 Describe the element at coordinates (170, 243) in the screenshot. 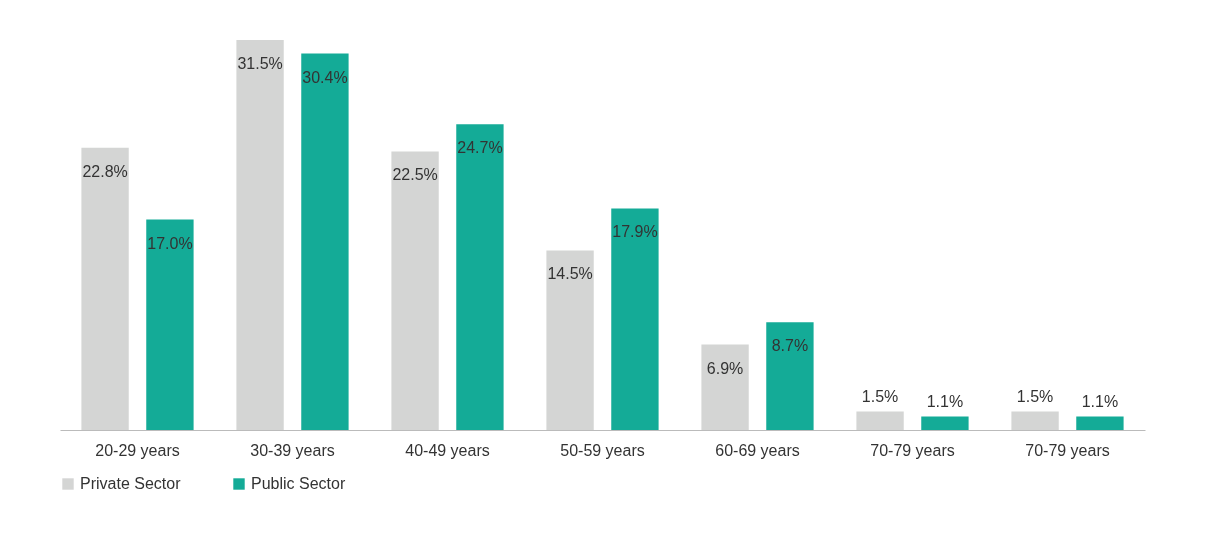

I see `data-label: 17.0%` at that location.